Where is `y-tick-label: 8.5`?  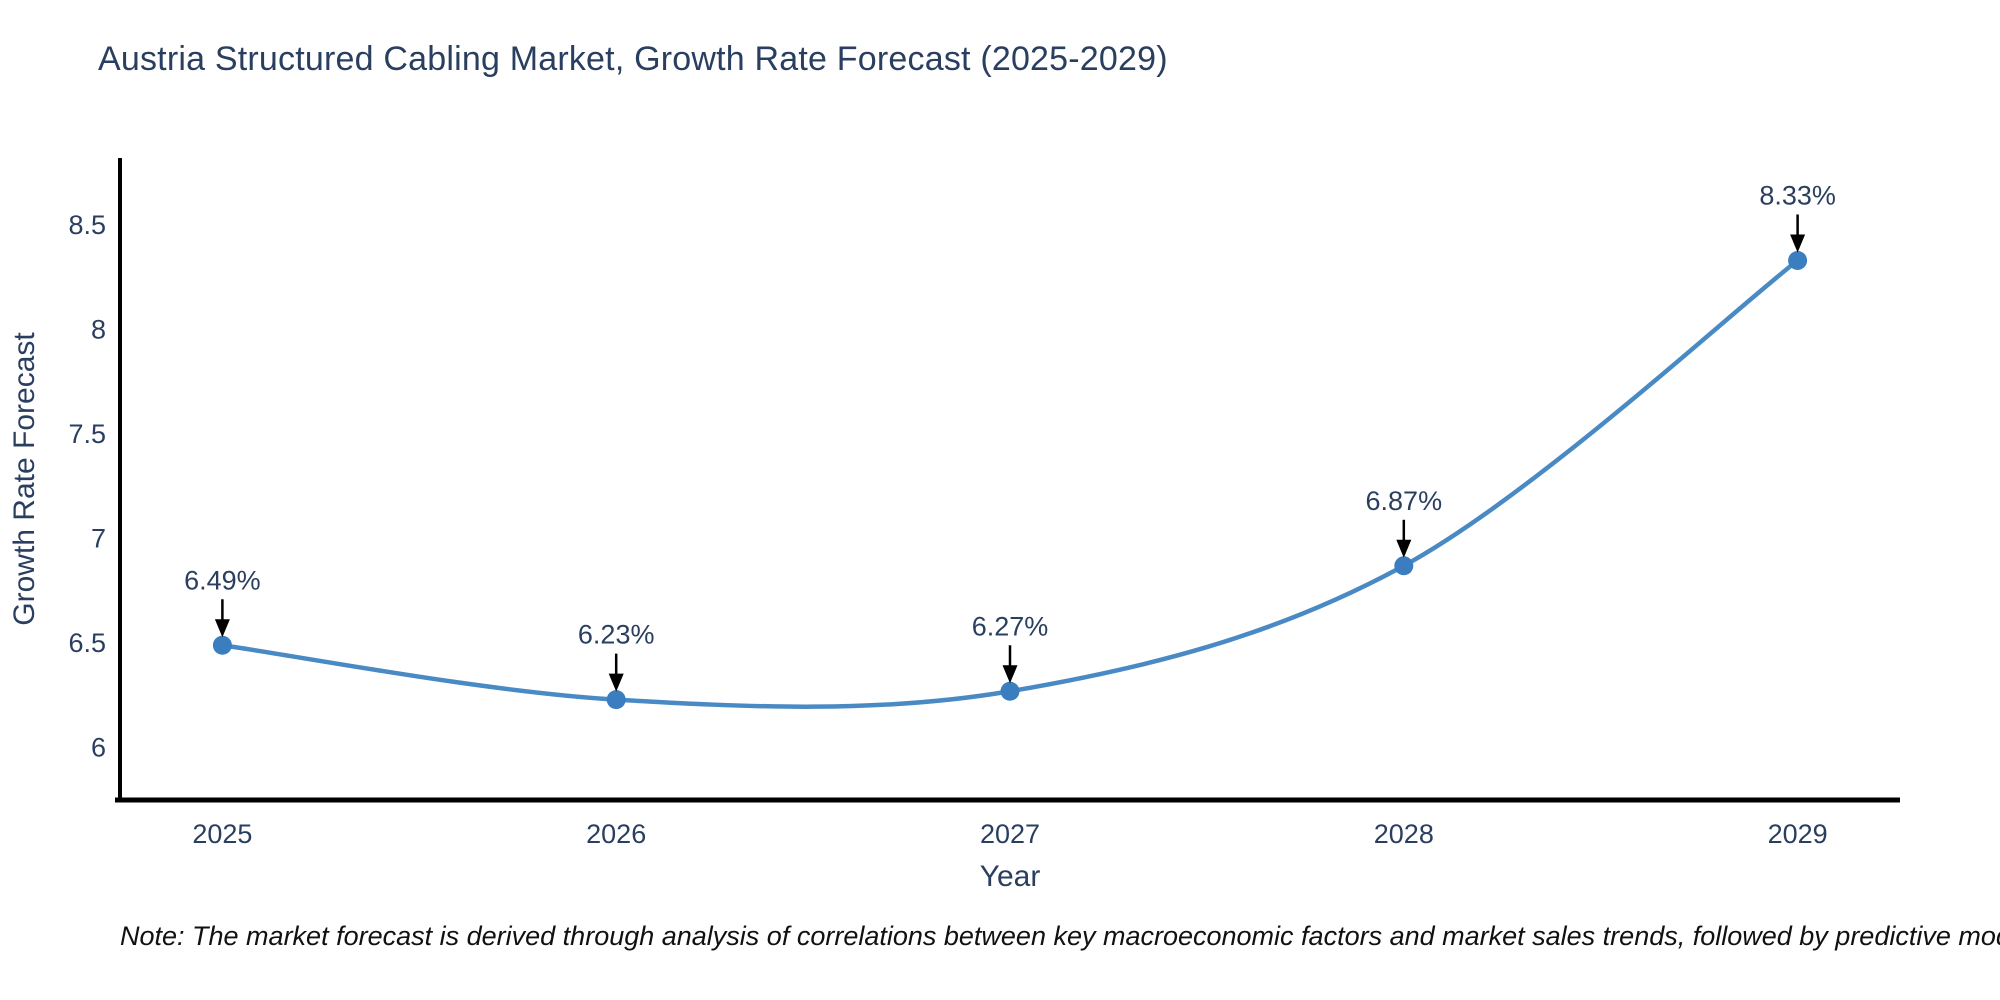 y-tick-label: 8.5 is located at coordinates (87, 225).